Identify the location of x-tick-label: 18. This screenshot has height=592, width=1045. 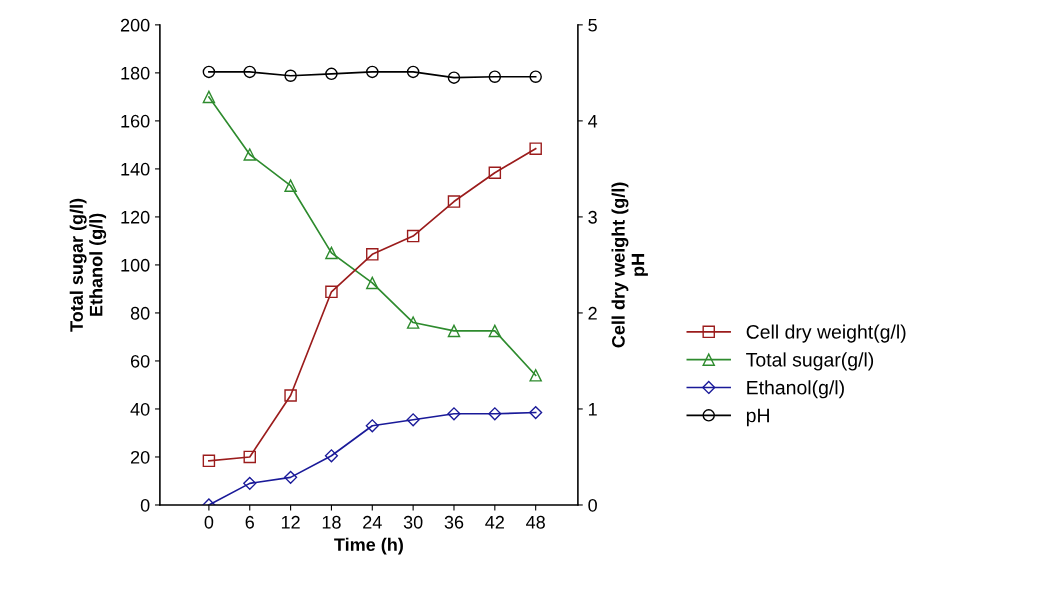
(331, 522).